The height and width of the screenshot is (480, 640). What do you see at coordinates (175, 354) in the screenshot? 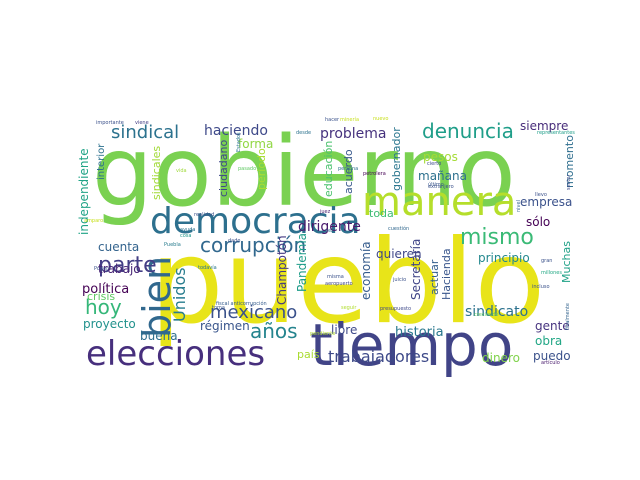
I see `word-elecciones: elecciones` at bounding box center [175, 354].